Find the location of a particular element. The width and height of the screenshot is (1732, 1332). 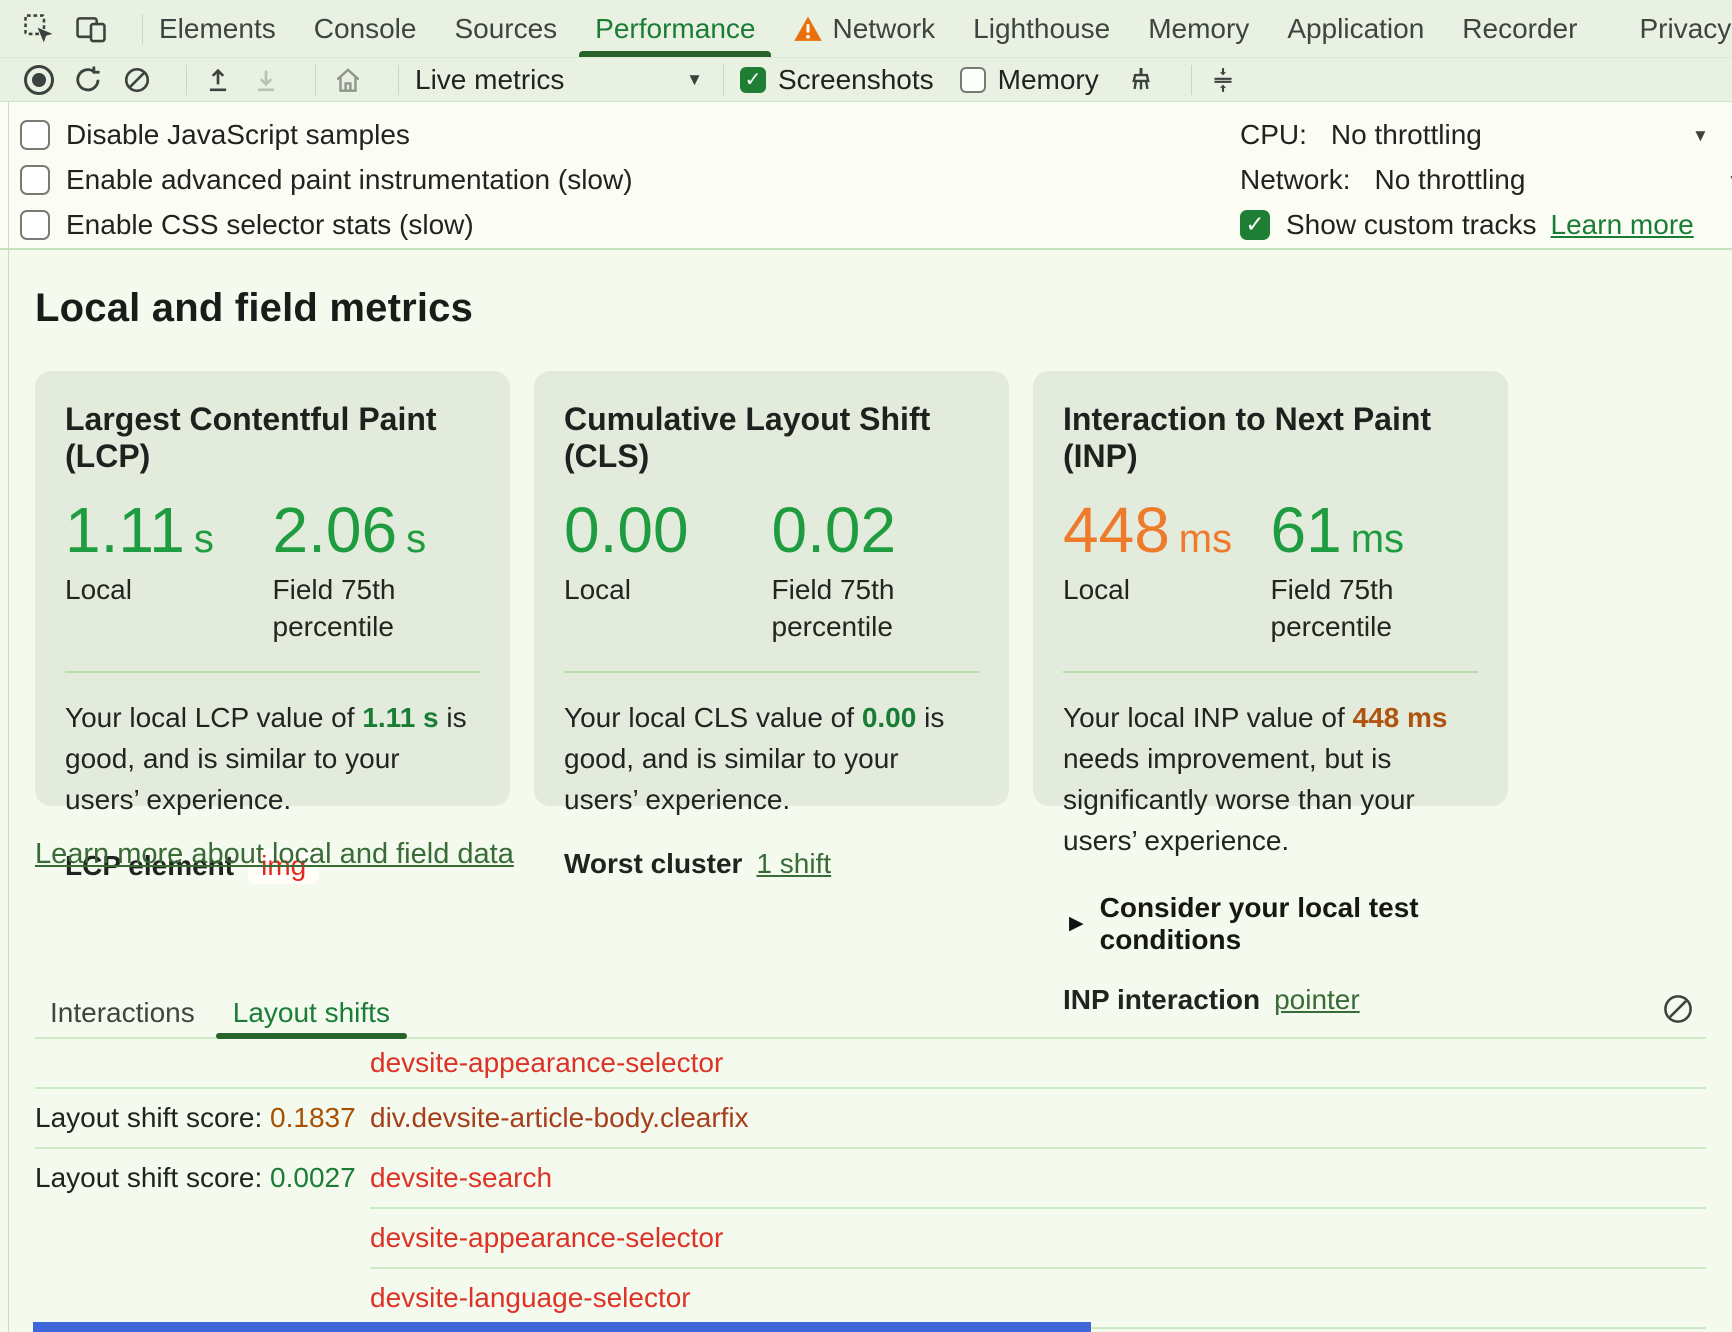

gc-brush-icon is located at coordinates (1141, 80).